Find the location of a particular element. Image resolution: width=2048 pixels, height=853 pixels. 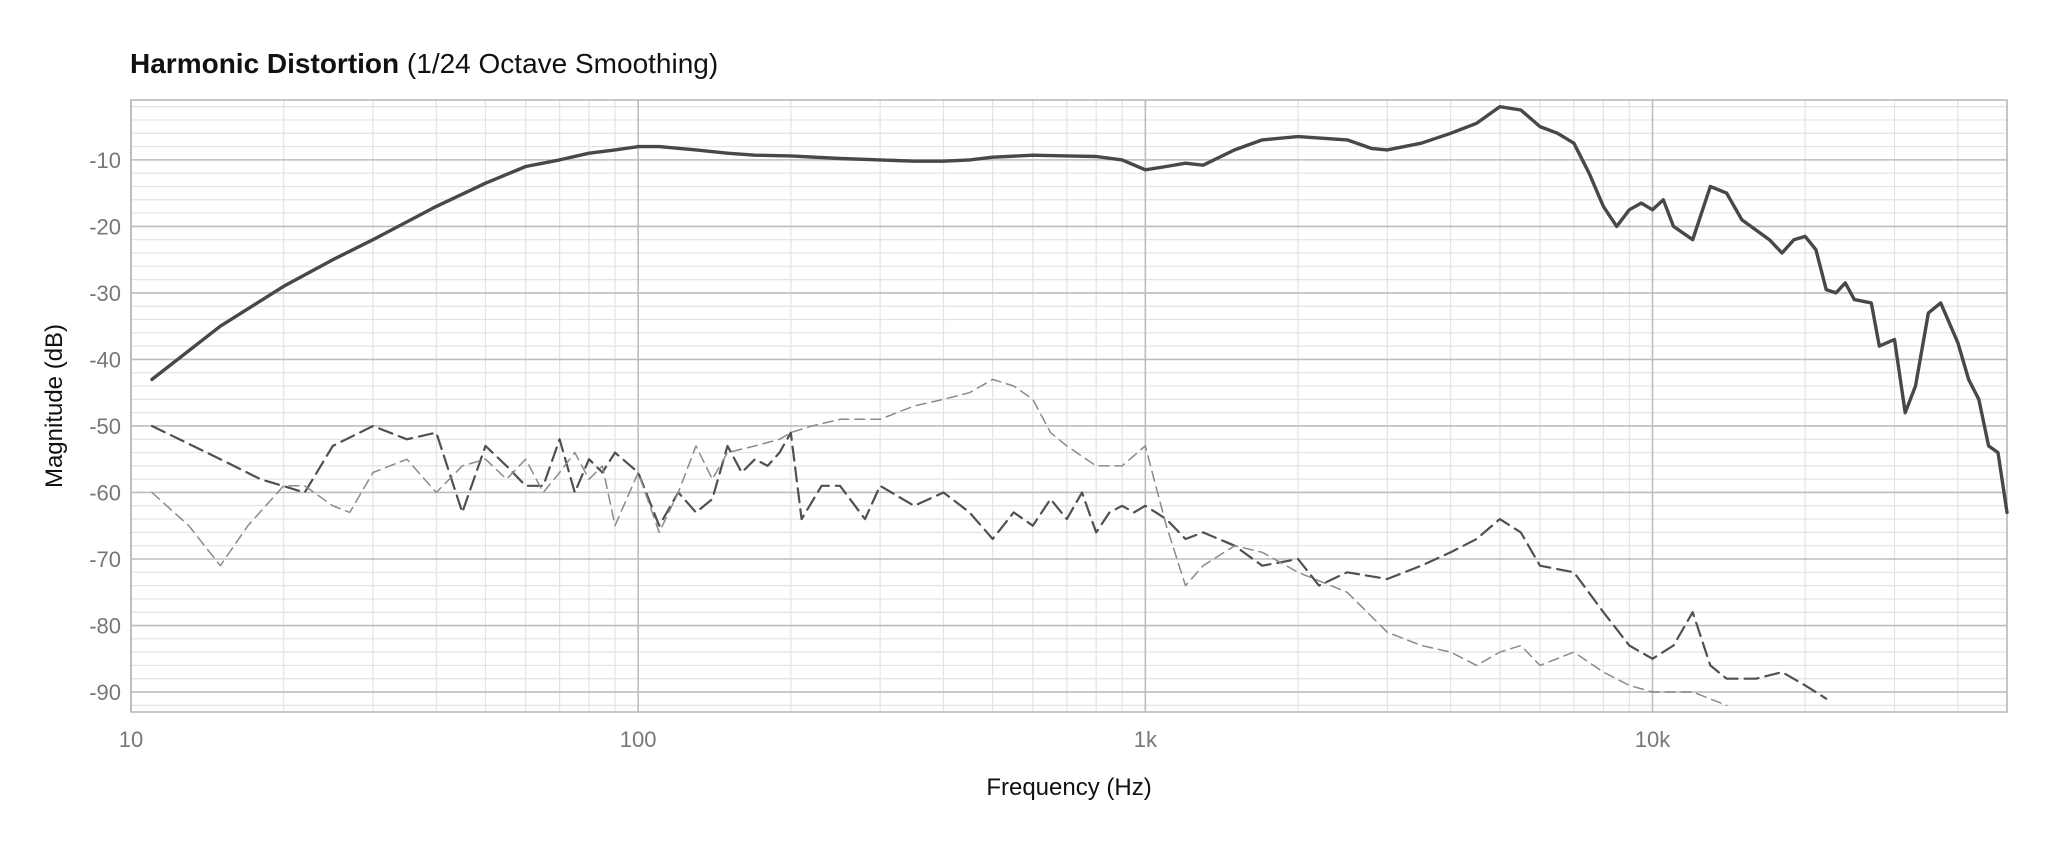

y-tick-label: -50 is located at coordinates (105, 426).